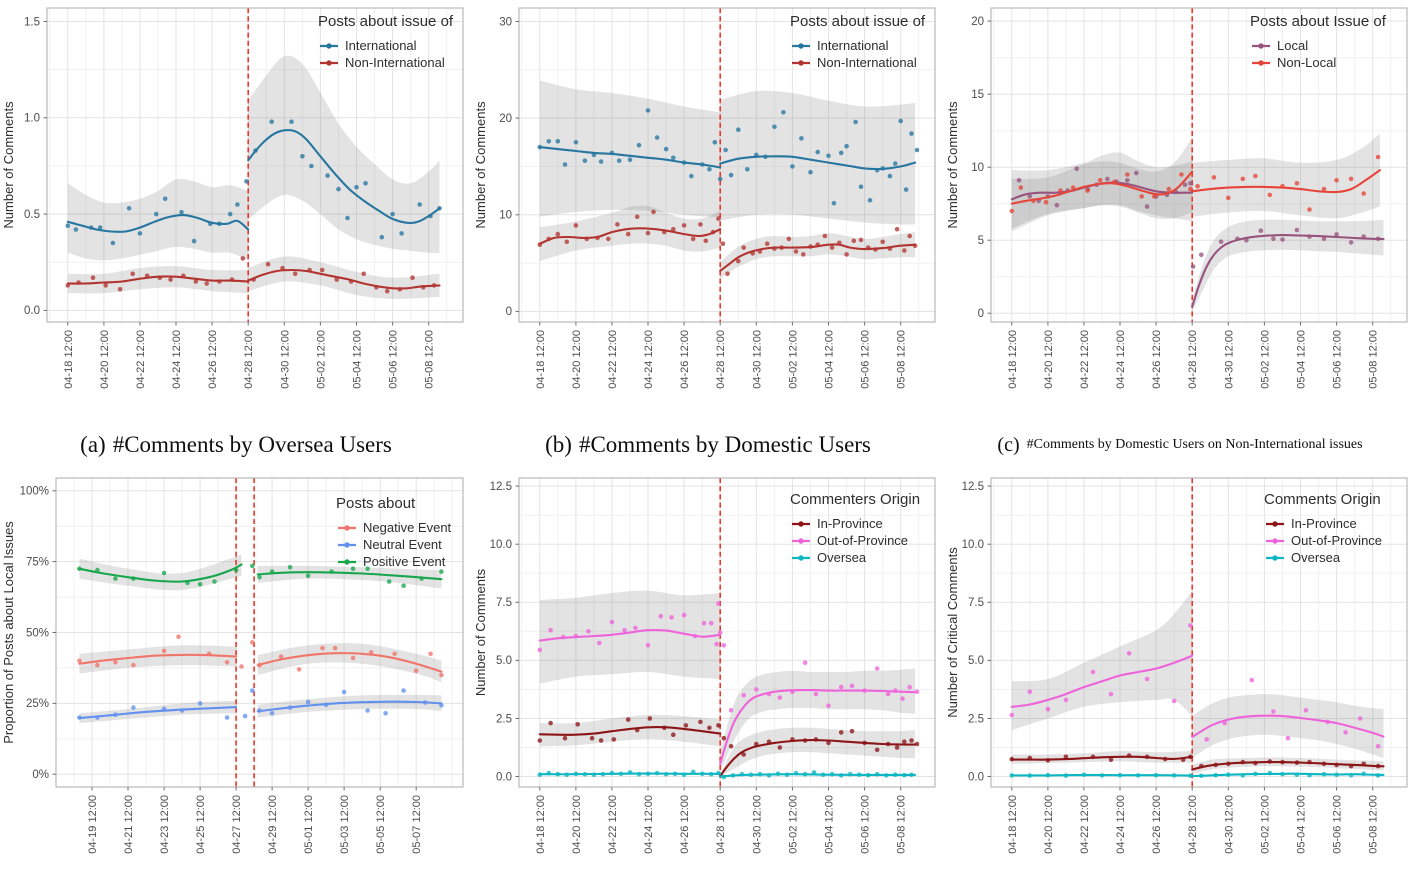 The width and height of the screenshot is (1416, 885). I want to click on c-legend-entry-local: Local, so click(1280, 45).